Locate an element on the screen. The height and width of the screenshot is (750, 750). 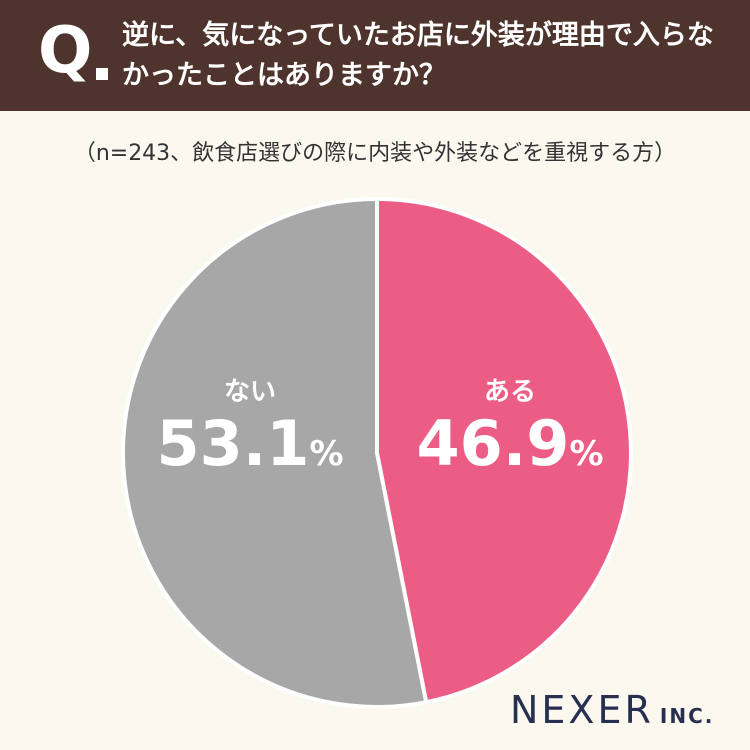
slice-name-aru: ある is located at coordinates (509, 392).